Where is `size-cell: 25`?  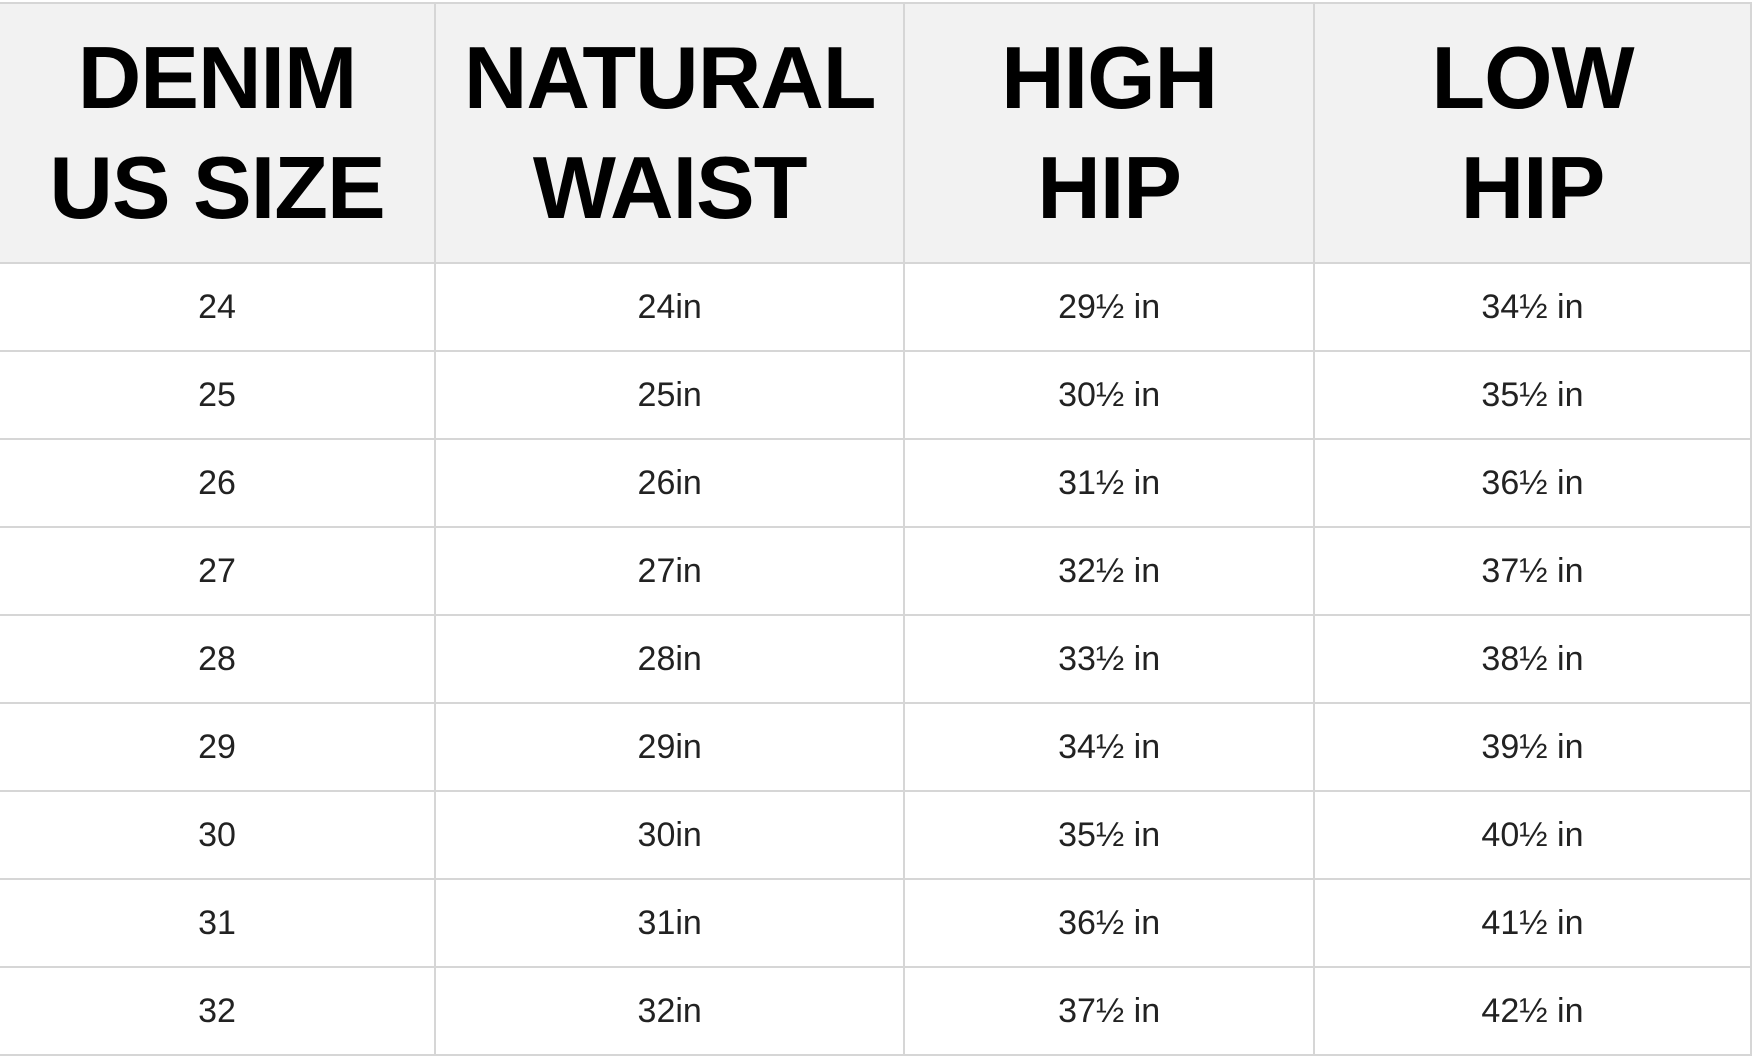
size-cell: 25 is located at coordinates (218, 395).